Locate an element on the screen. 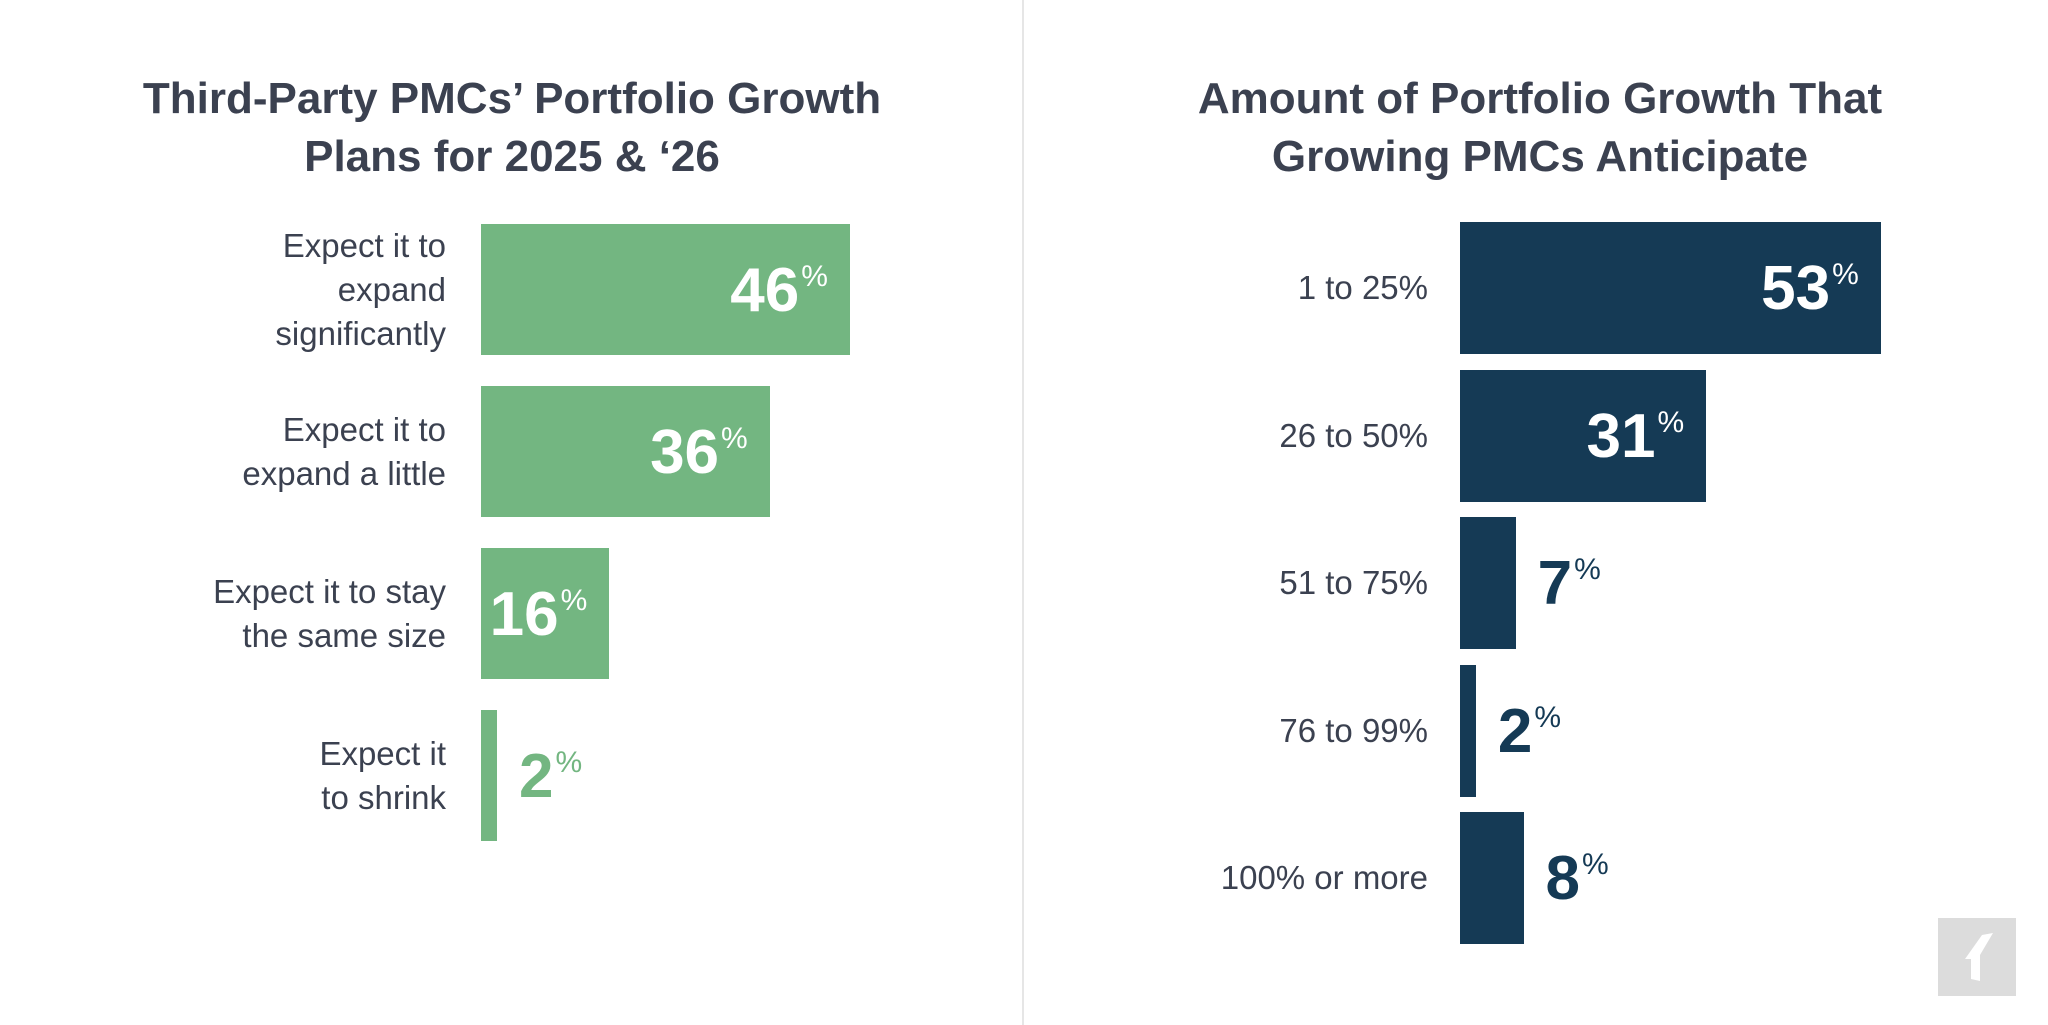 The width and height of the screenshot is (2048, 1025). category-label-line: expand is located at coordinates (391, 289).